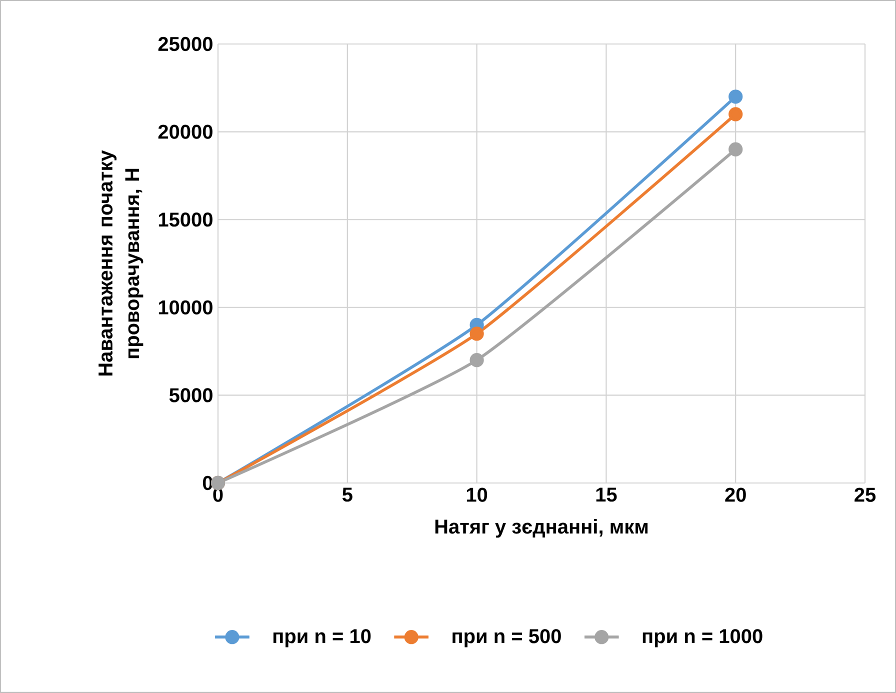 The width and height of the screenshot is (896, 693). What do you see at coordinates (185, 307) in the screenshot?
I see `y-tick-label: 10000` at bounding box center [185, 307].